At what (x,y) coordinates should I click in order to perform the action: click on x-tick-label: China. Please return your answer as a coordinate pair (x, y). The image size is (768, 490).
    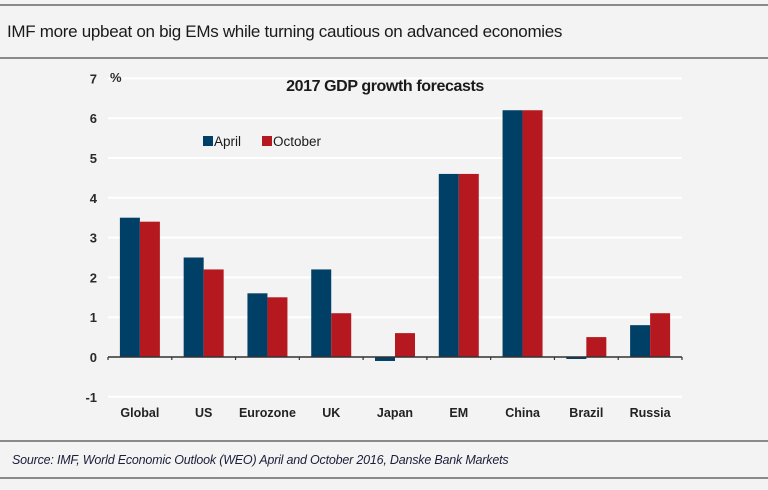
    Looking at the image, I should click on (523, 413).